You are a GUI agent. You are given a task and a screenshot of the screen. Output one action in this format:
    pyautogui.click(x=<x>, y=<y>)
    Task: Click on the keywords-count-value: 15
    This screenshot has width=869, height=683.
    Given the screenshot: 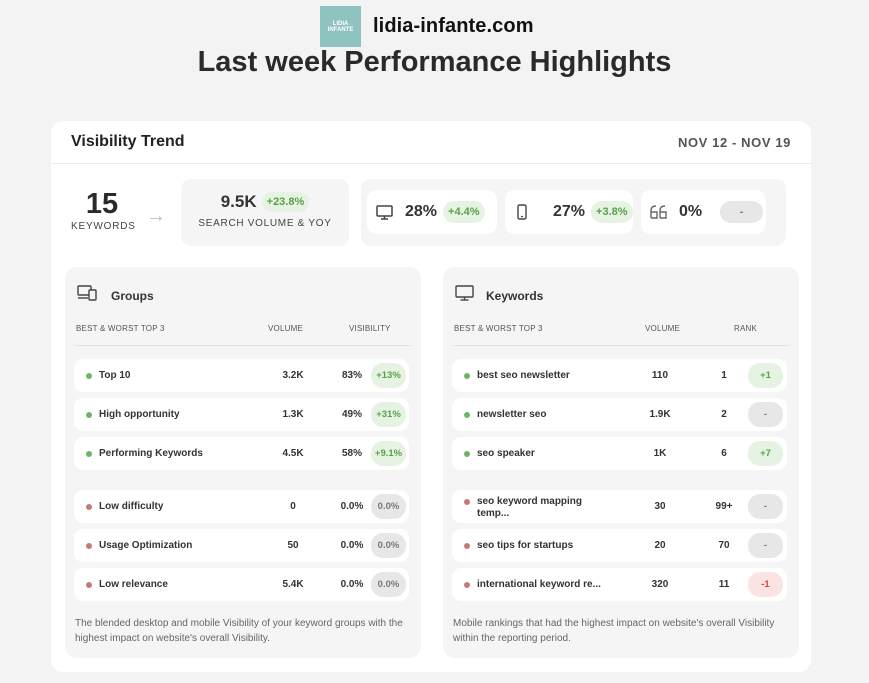 What is the action you would take?
    pyautogui.click(x=102, y=204)
    